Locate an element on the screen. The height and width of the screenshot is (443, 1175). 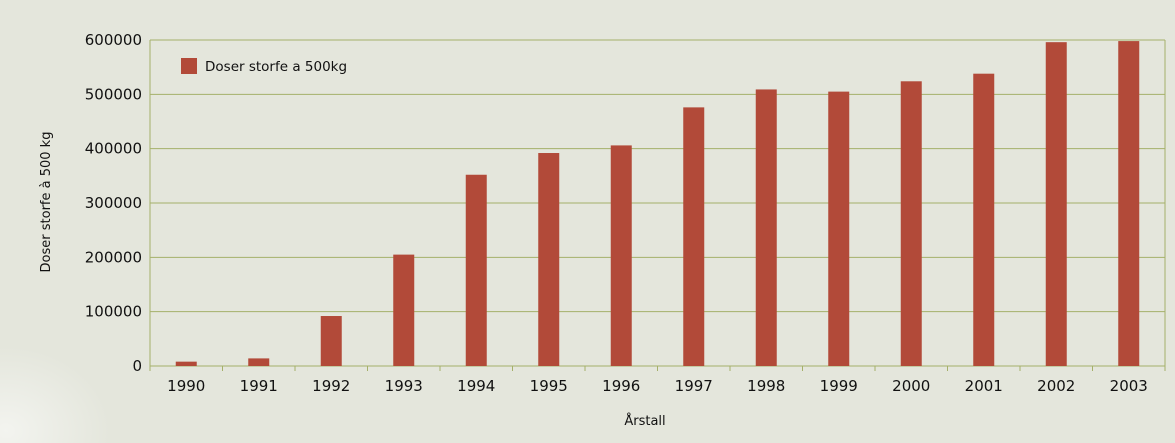
y-tick-label: 300000 is located at coordinates (113, 203).